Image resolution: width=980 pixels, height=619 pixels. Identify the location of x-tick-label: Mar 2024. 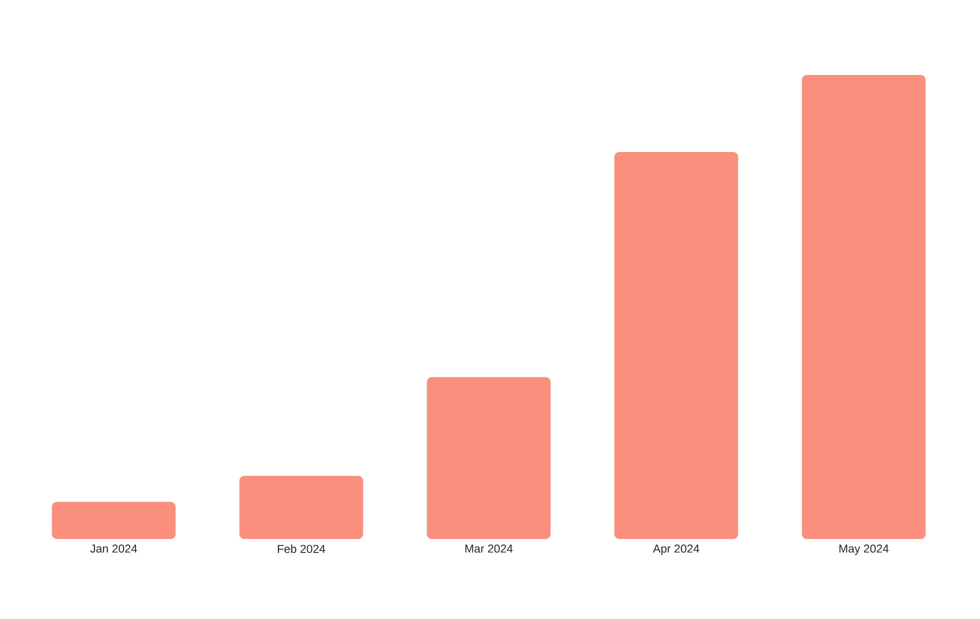
(489, 548).